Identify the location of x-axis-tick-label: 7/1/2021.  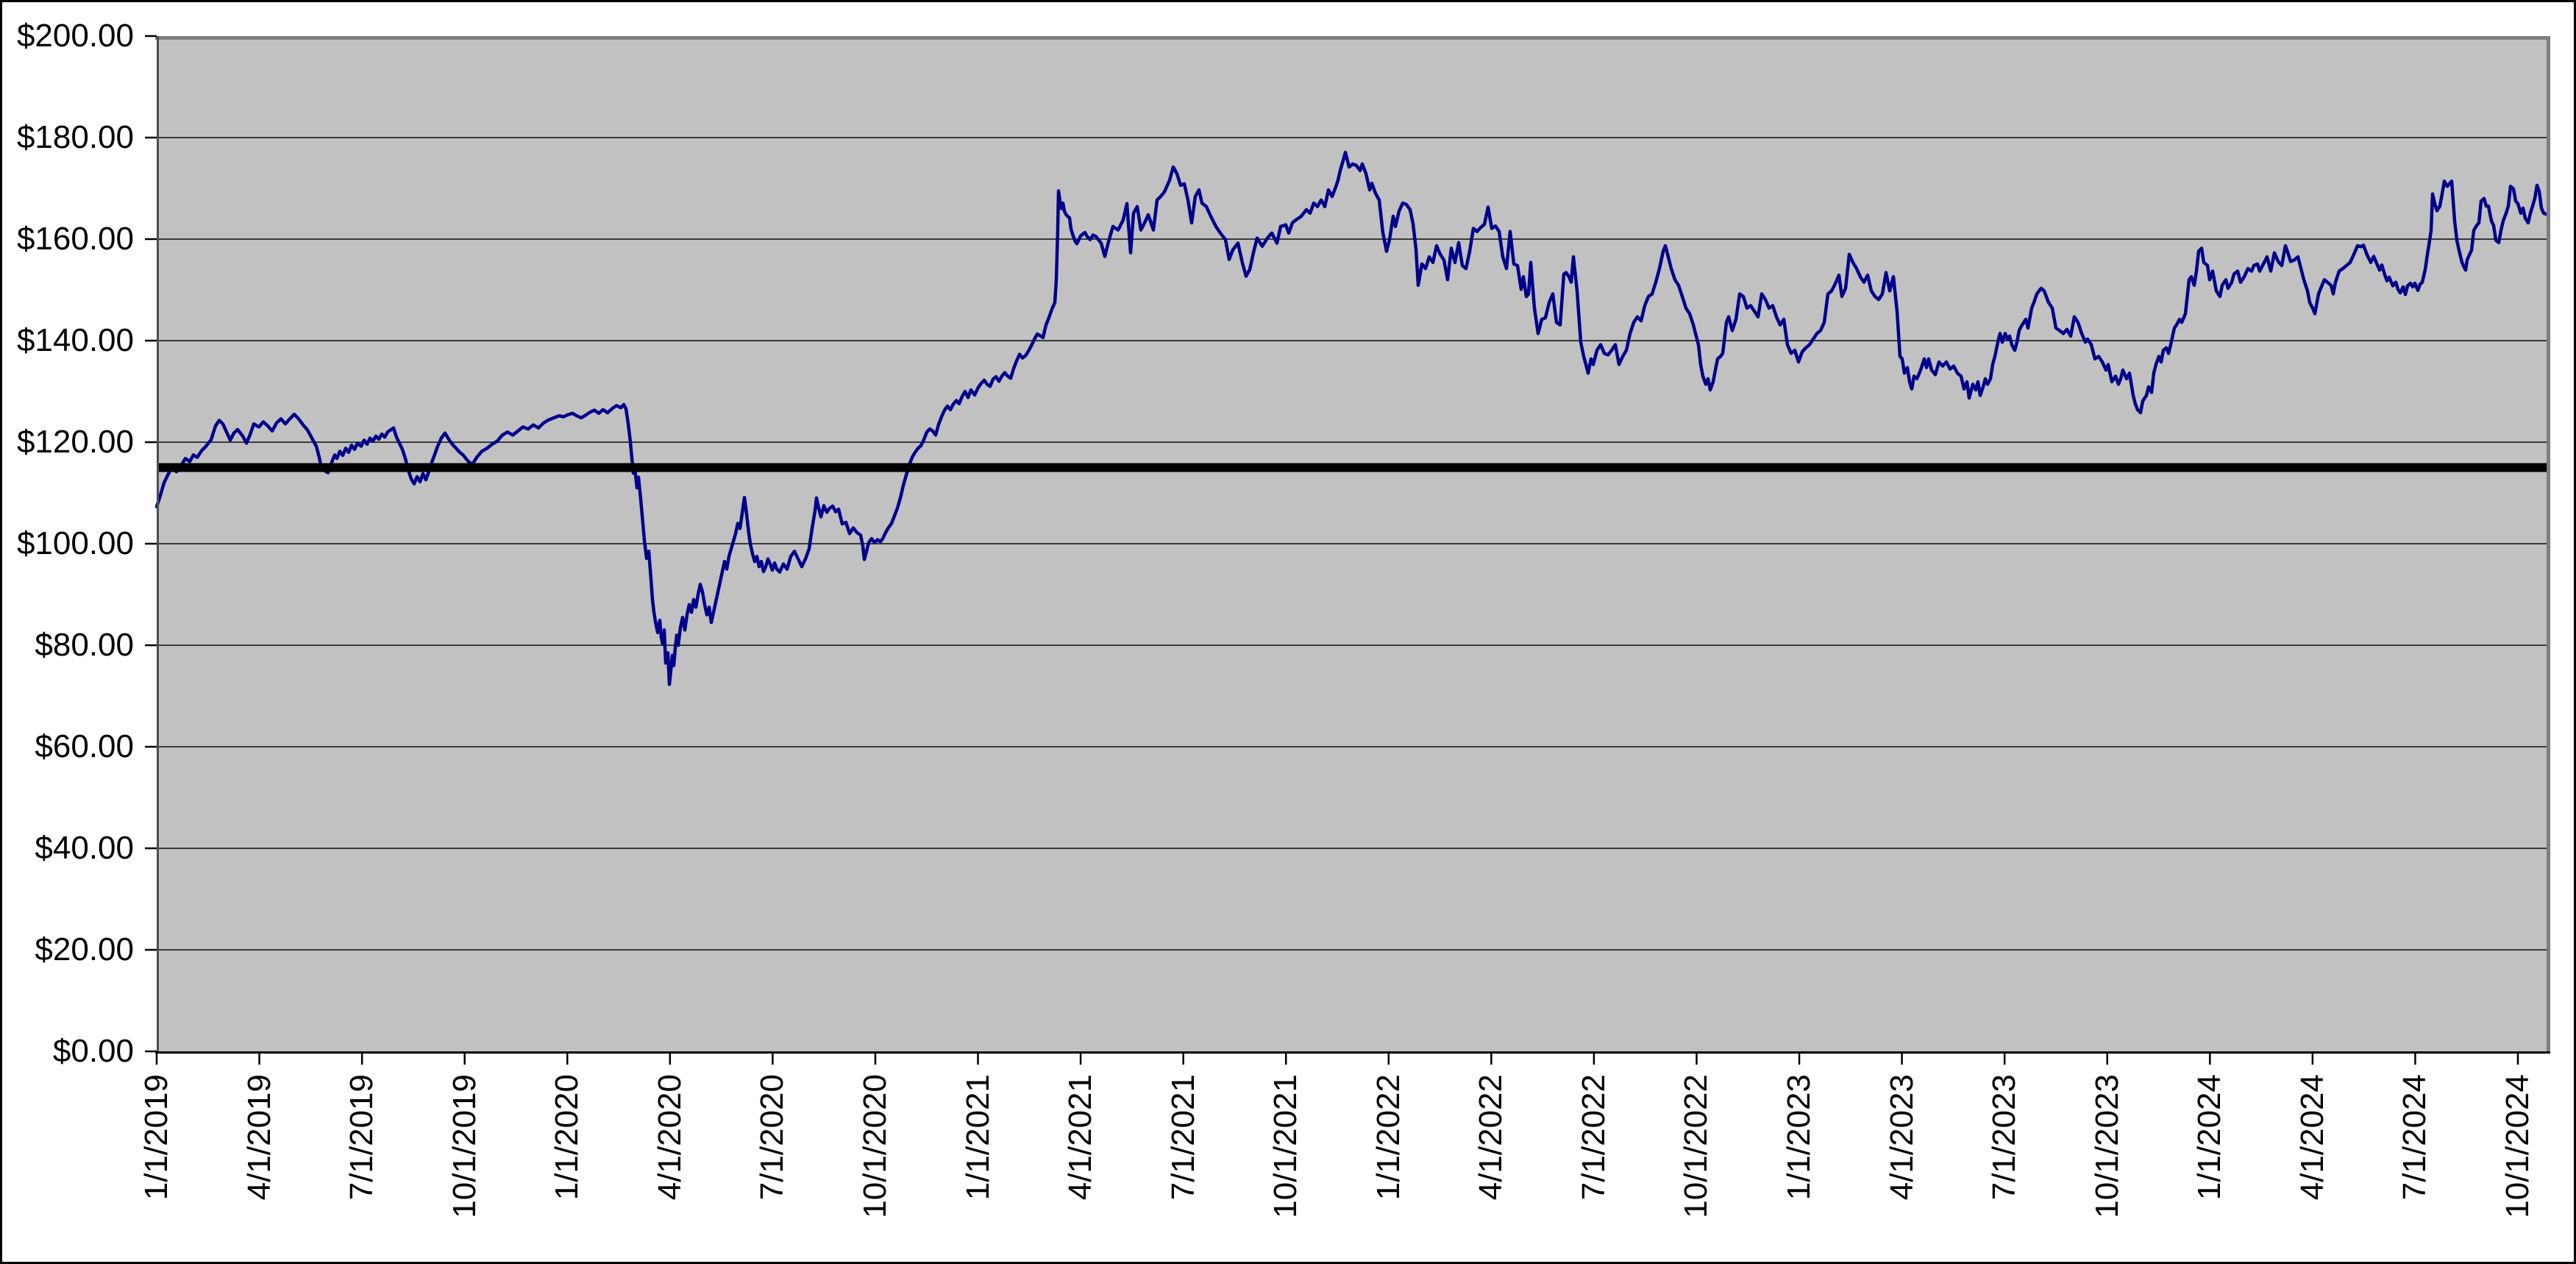
(1182, 1137).